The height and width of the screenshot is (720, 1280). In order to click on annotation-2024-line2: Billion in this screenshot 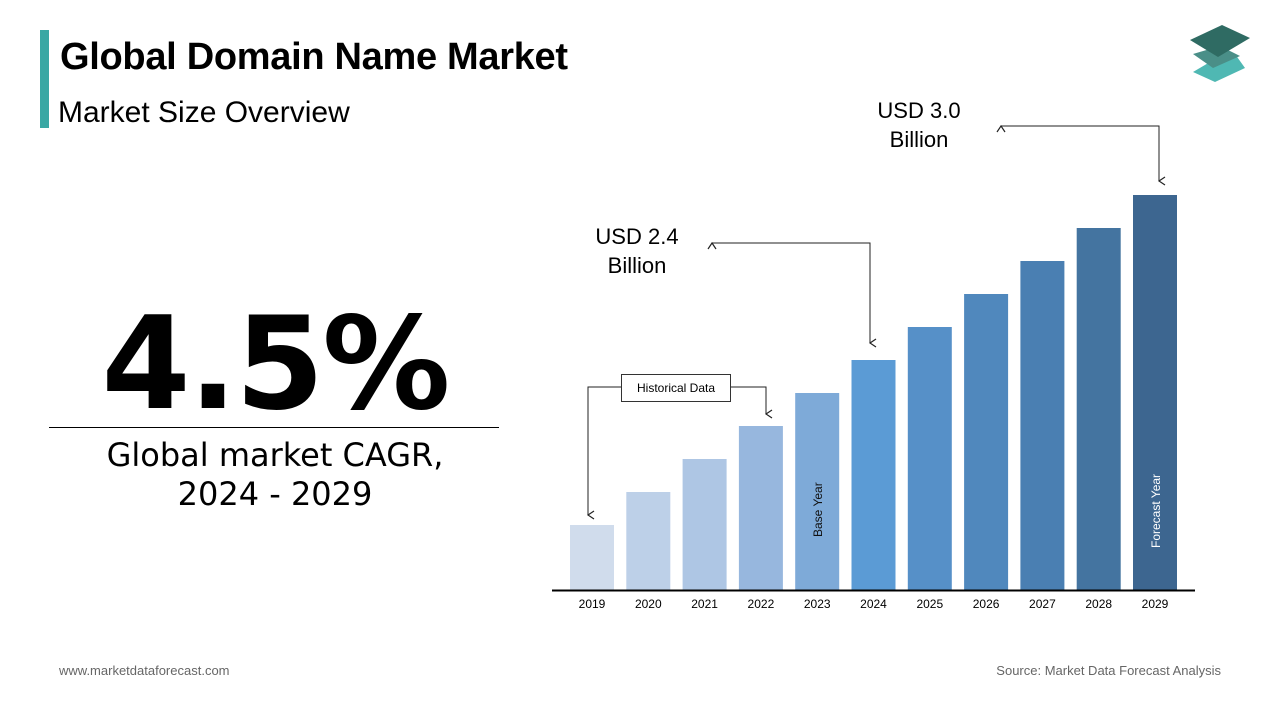, I will do `click(637, 265)`.